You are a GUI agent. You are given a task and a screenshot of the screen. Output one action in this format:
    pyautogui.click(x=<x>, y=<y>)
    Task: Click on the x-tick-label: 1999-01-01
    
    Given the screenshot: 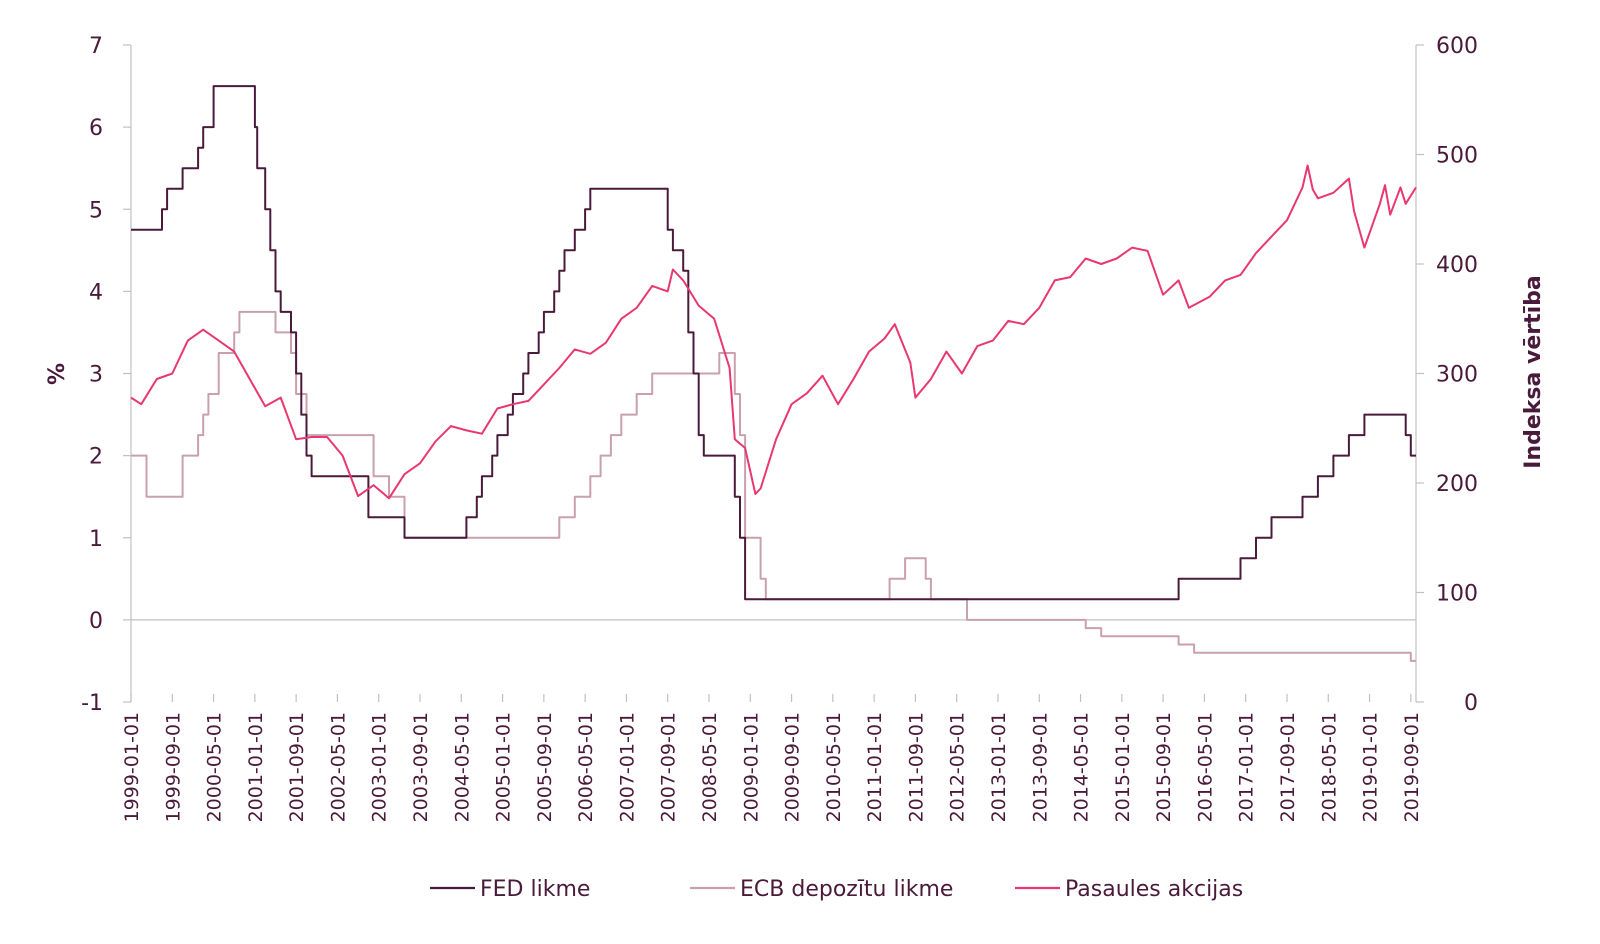 What is the action you would take?
    pyautogui.click(x=132, y=767)
    